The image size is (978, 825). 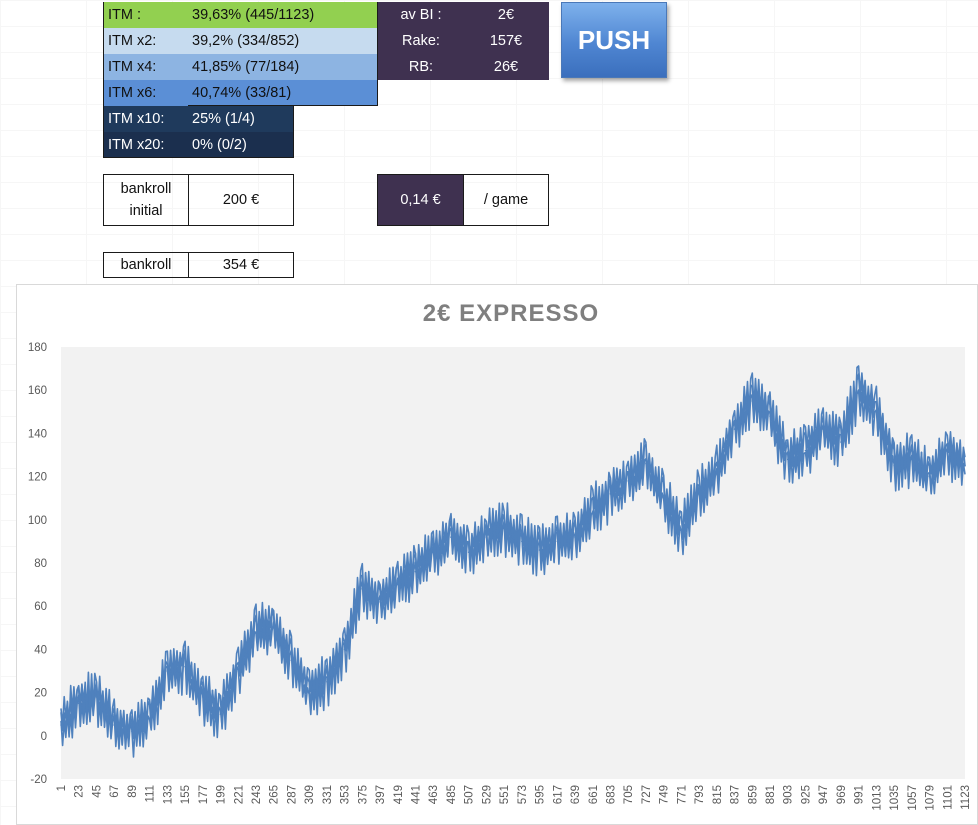 I want to click on av-bi-label: av BI :, so click(x=421, y=15).